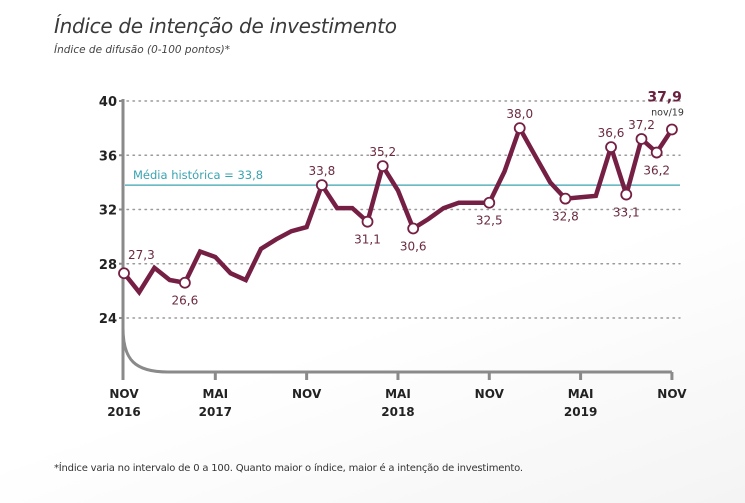  I want to click on data-label: 36,6, so click(611, 133).